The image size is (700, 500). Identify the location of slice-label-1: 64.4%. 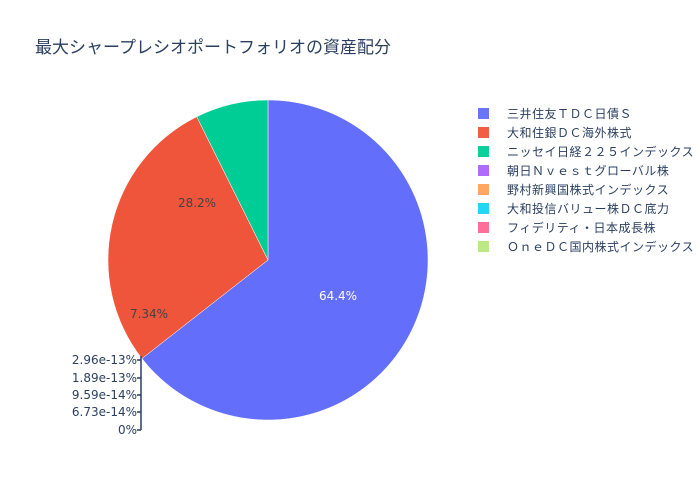
(338, 296).